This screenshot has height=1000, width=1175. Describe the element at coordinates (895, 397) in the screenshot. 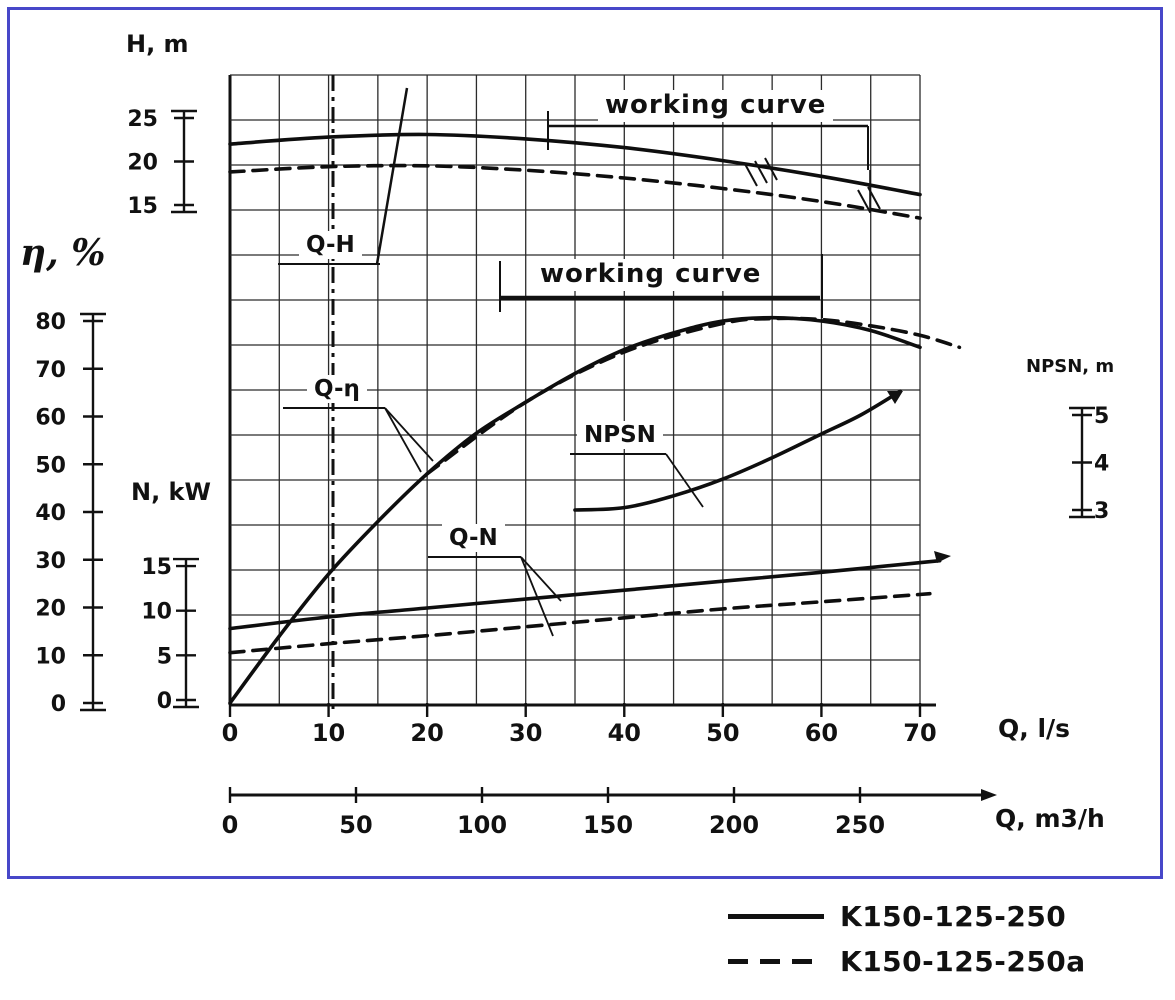

I see `npsn-arrowhead` at that location.